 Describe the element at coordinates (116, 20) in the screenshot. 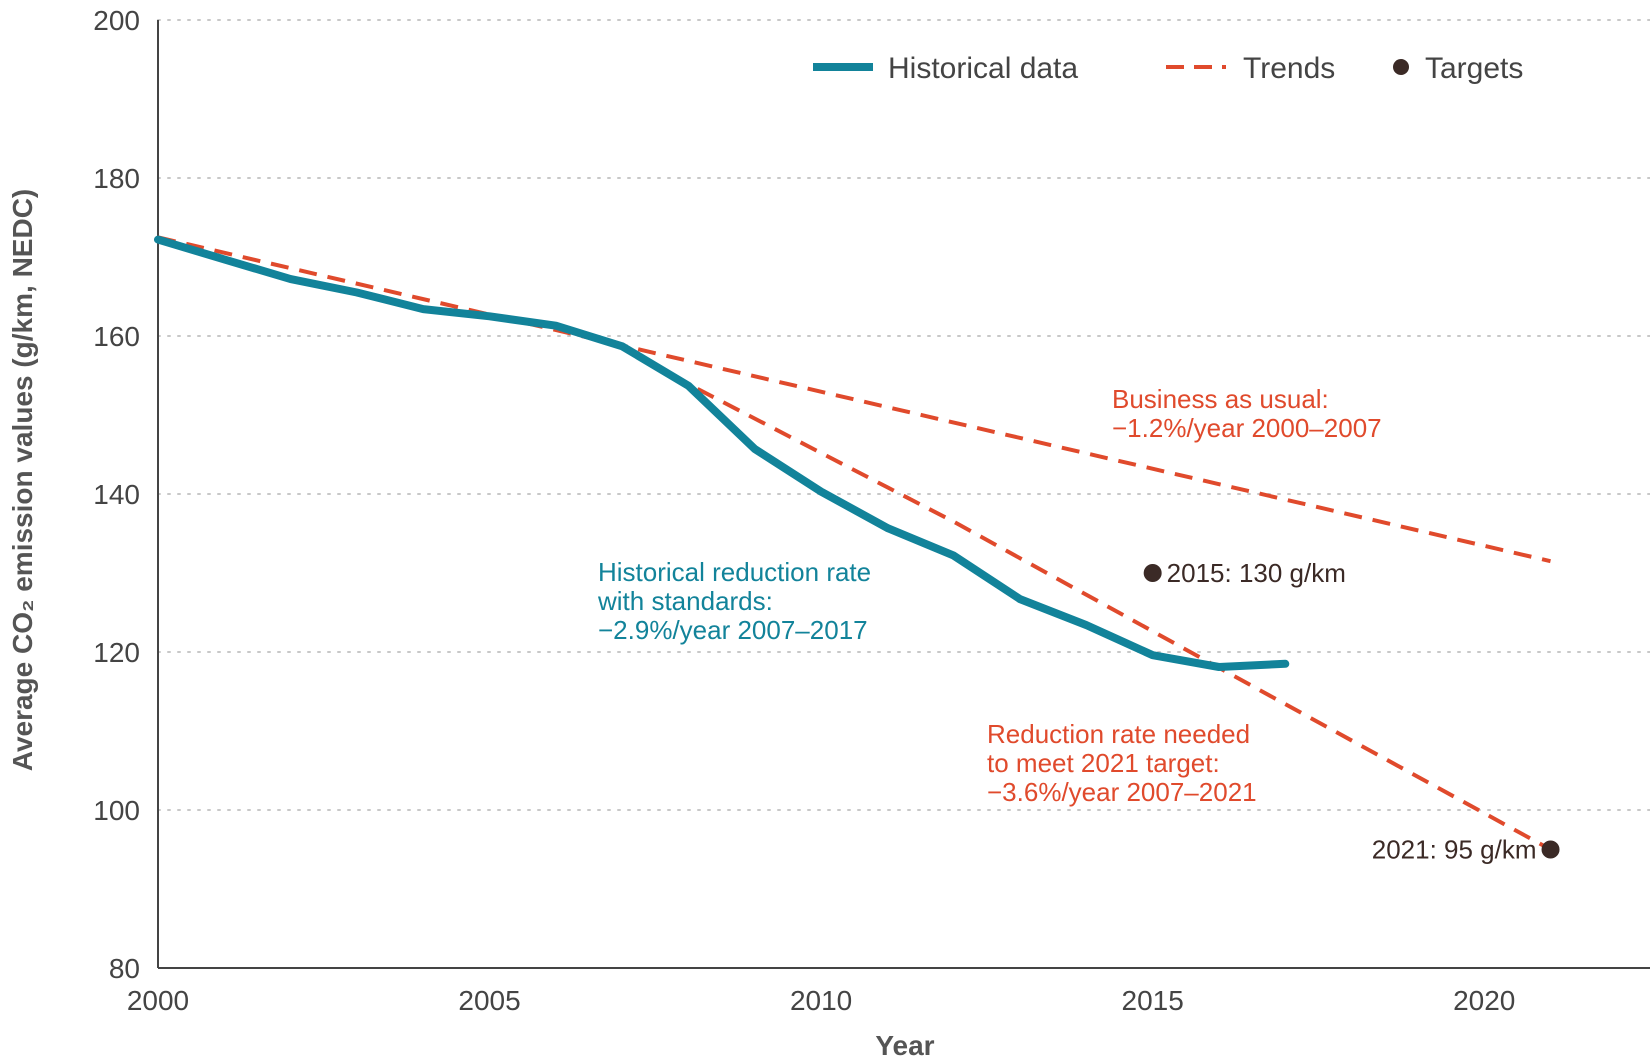

I see `y-tick-label: 200` at that location.